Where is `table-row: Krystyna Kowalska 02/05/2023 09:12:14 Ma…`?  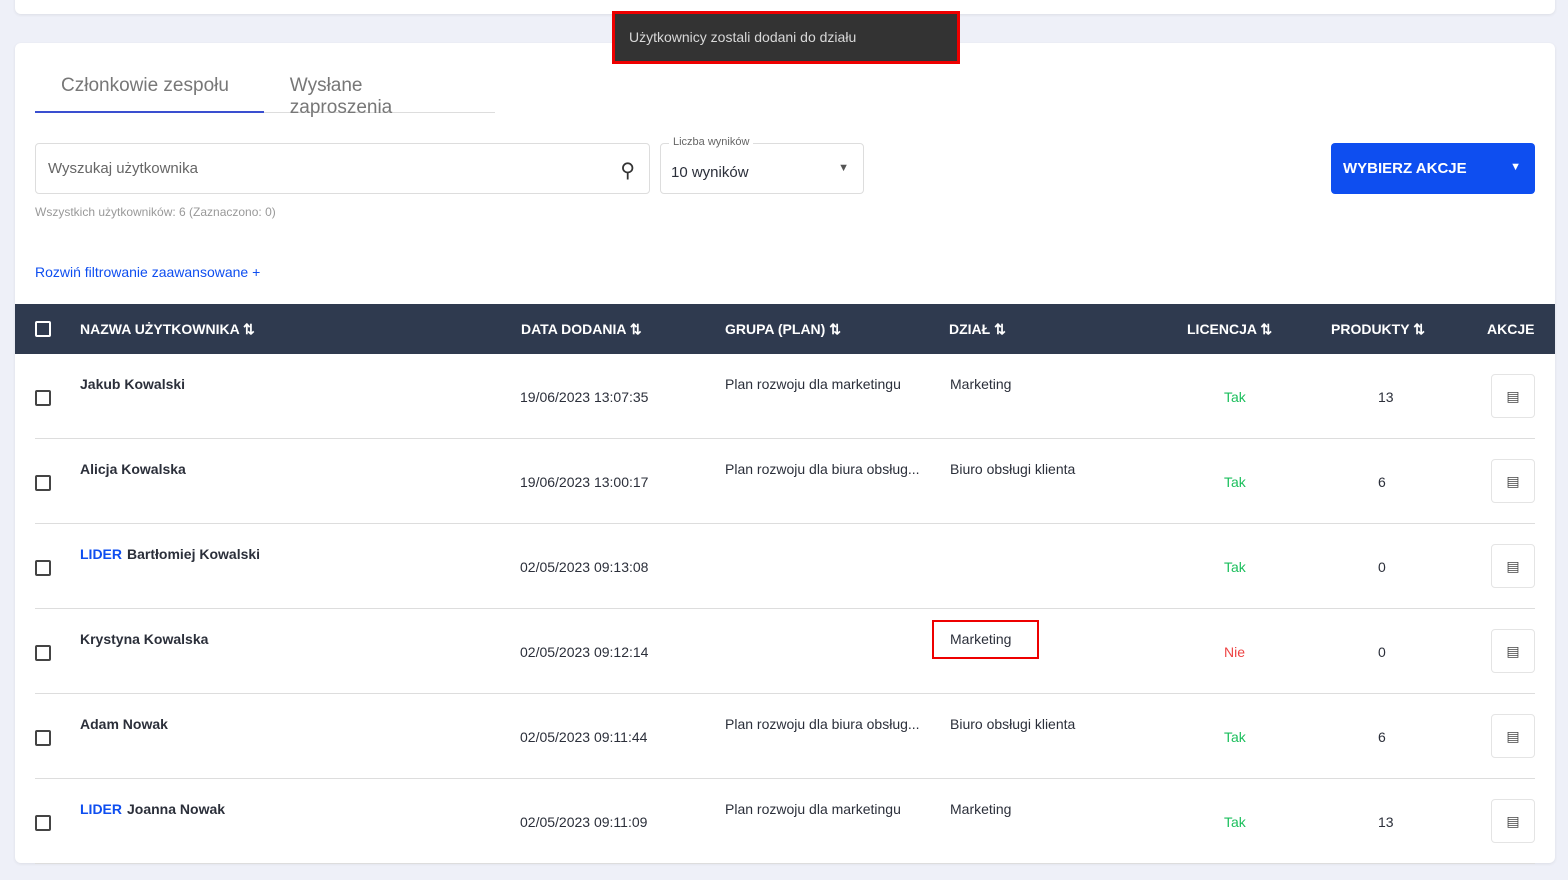
table-row: Krystyna Kowalska 02/05/2023 09:12:14 Ma… is located at coordinates (785, 651).